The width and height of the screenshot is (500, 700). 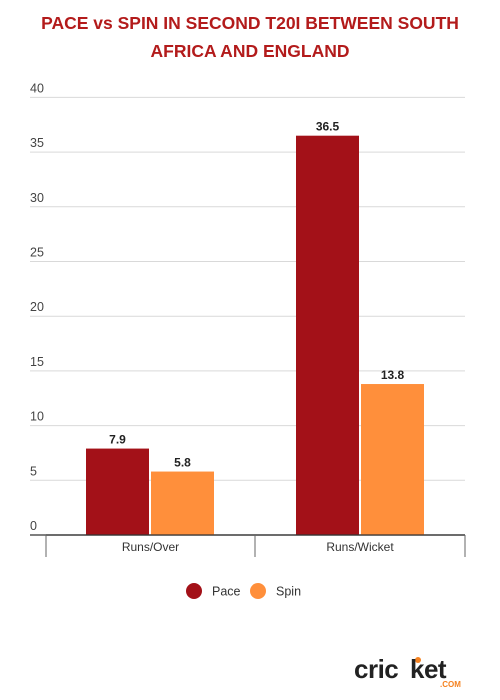 I want to click on bar-value-label: 13.8, so click(x=393, y=375).